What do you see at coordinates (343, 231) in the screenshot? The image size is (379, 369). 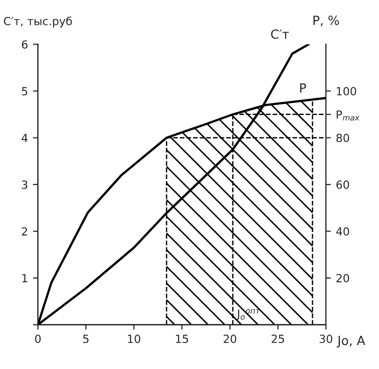 I see `y2-tick-label: 40` at bounding box center [343, 231].